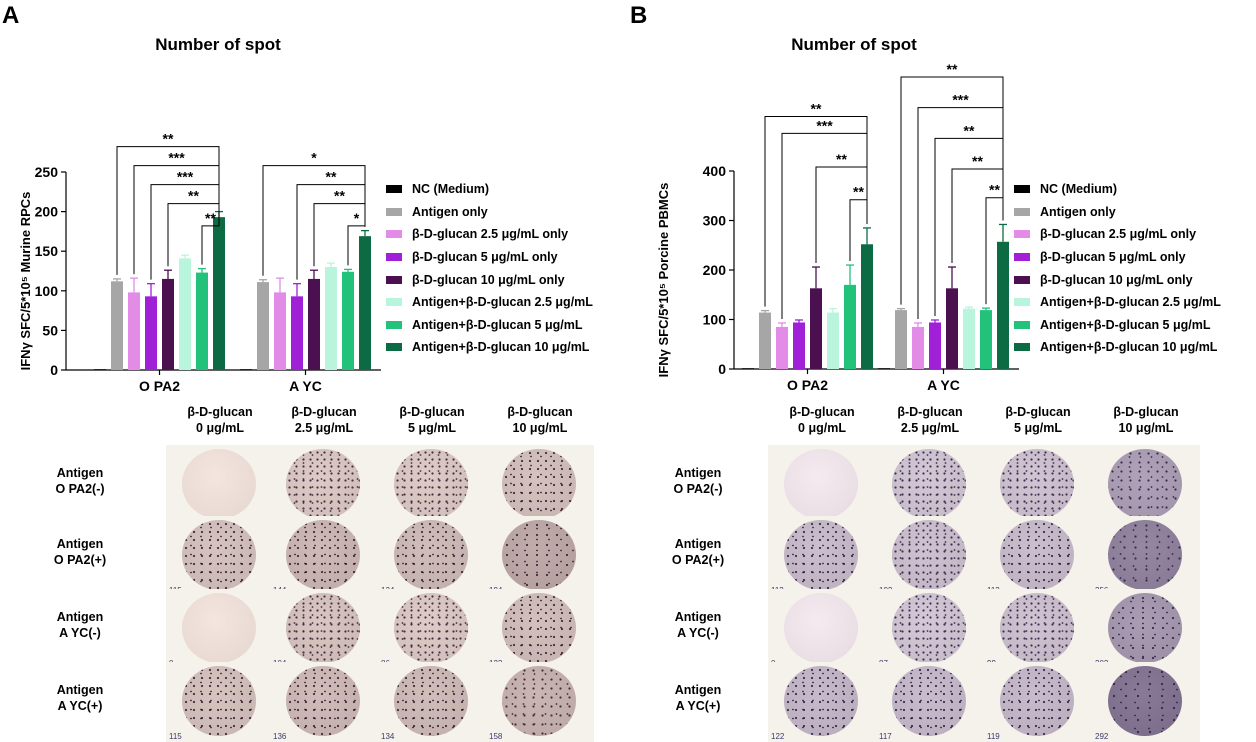 The image size is (1256, 742). What do you see at coordinates (1102, 736) in the screenshot?
I see `spot-count: 292` at bounding box center [1102, 736].